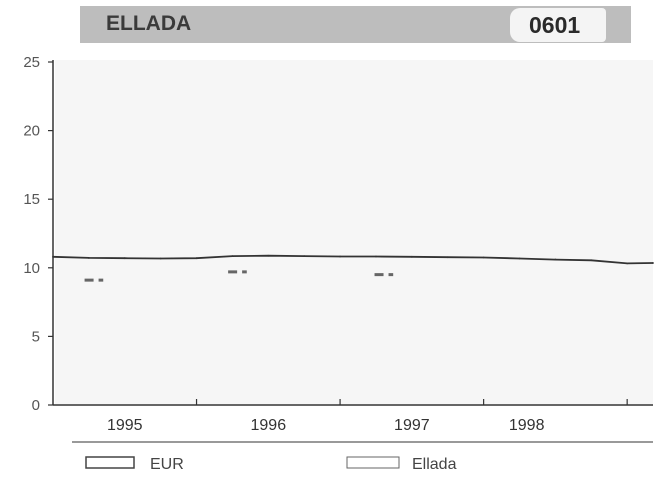  Describe the element at coordinates (31, 131) in the screenshot. I see `y-tick-label-20: 20` at that location.